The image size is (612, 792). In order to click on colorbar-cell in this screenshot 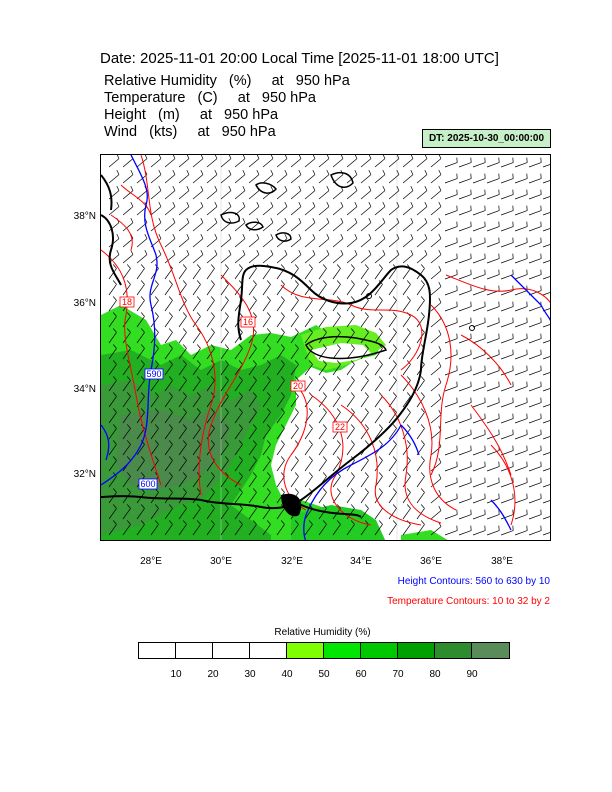, I will do `click(342, 650)`.